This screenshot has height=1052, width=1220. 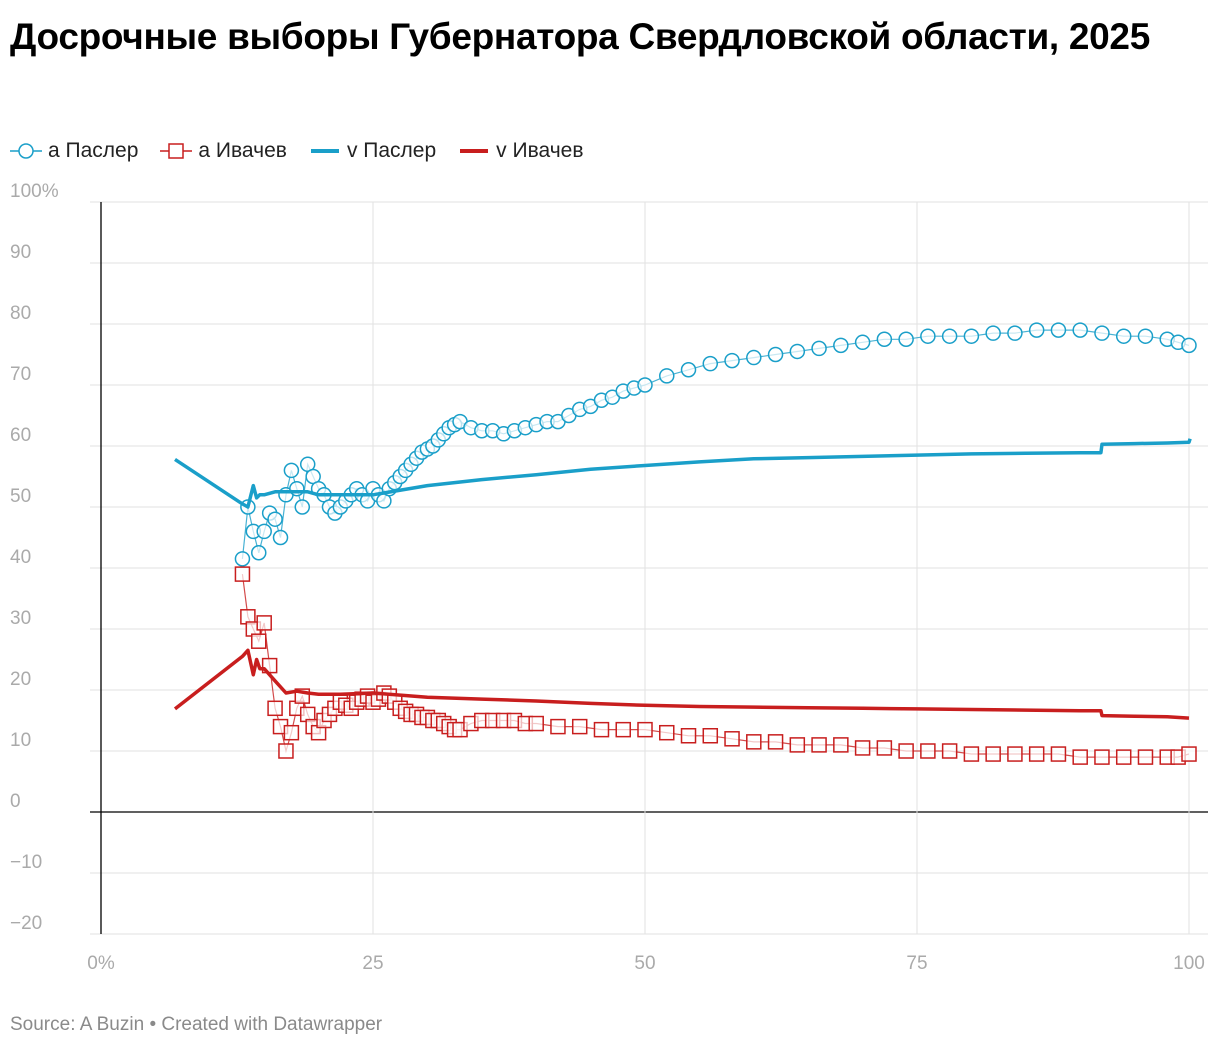 What do you see at coordinates (20, 679) in the screenshot?
I see `y-tick-label: 20` at bounding box center [20, 679].